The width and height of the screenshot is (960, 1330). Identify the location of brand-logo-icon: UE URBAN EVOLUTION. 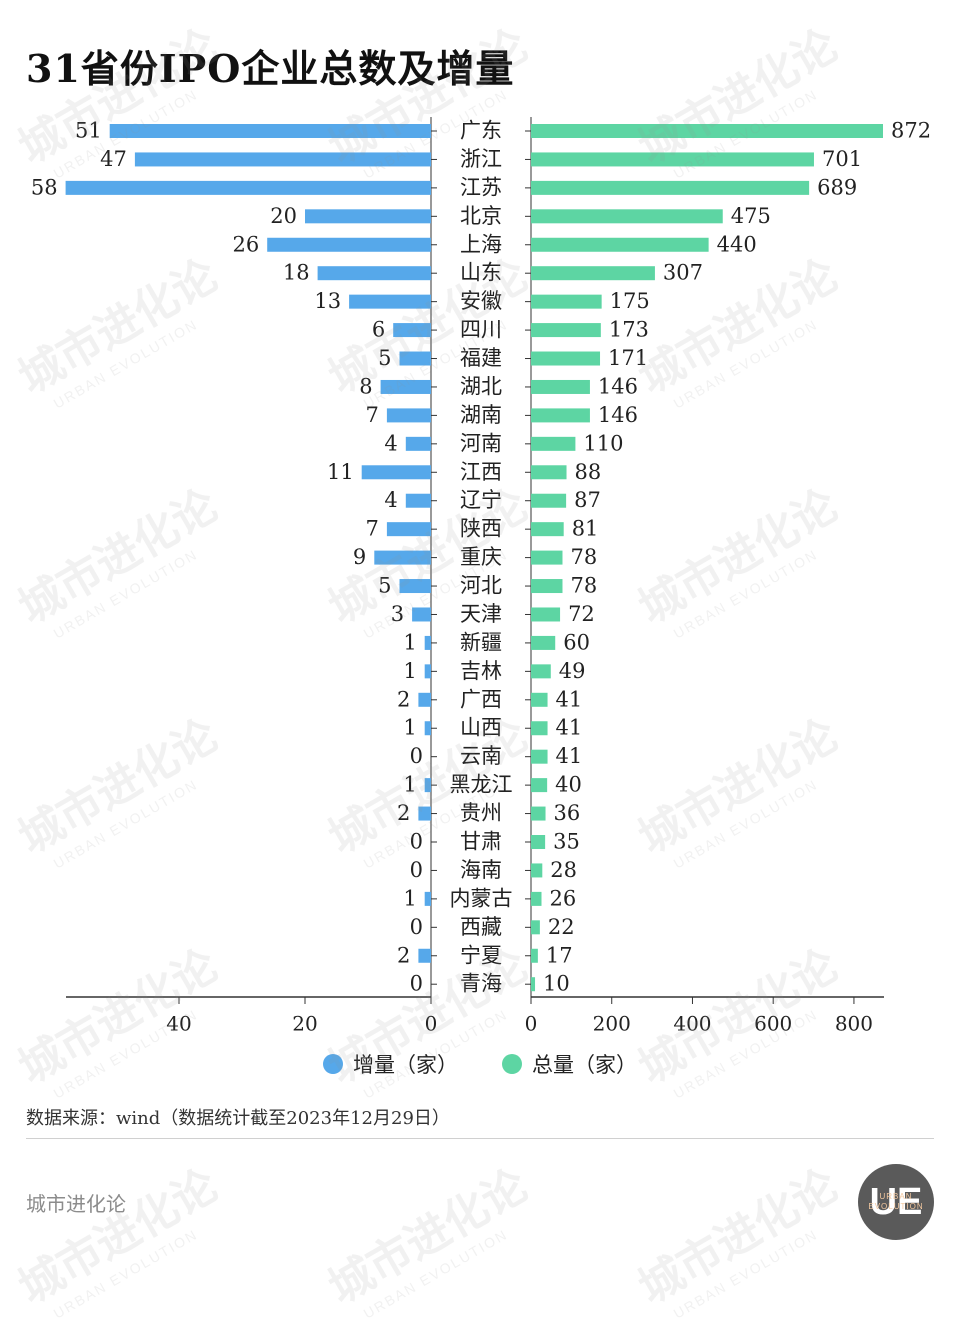
(896, 1202).